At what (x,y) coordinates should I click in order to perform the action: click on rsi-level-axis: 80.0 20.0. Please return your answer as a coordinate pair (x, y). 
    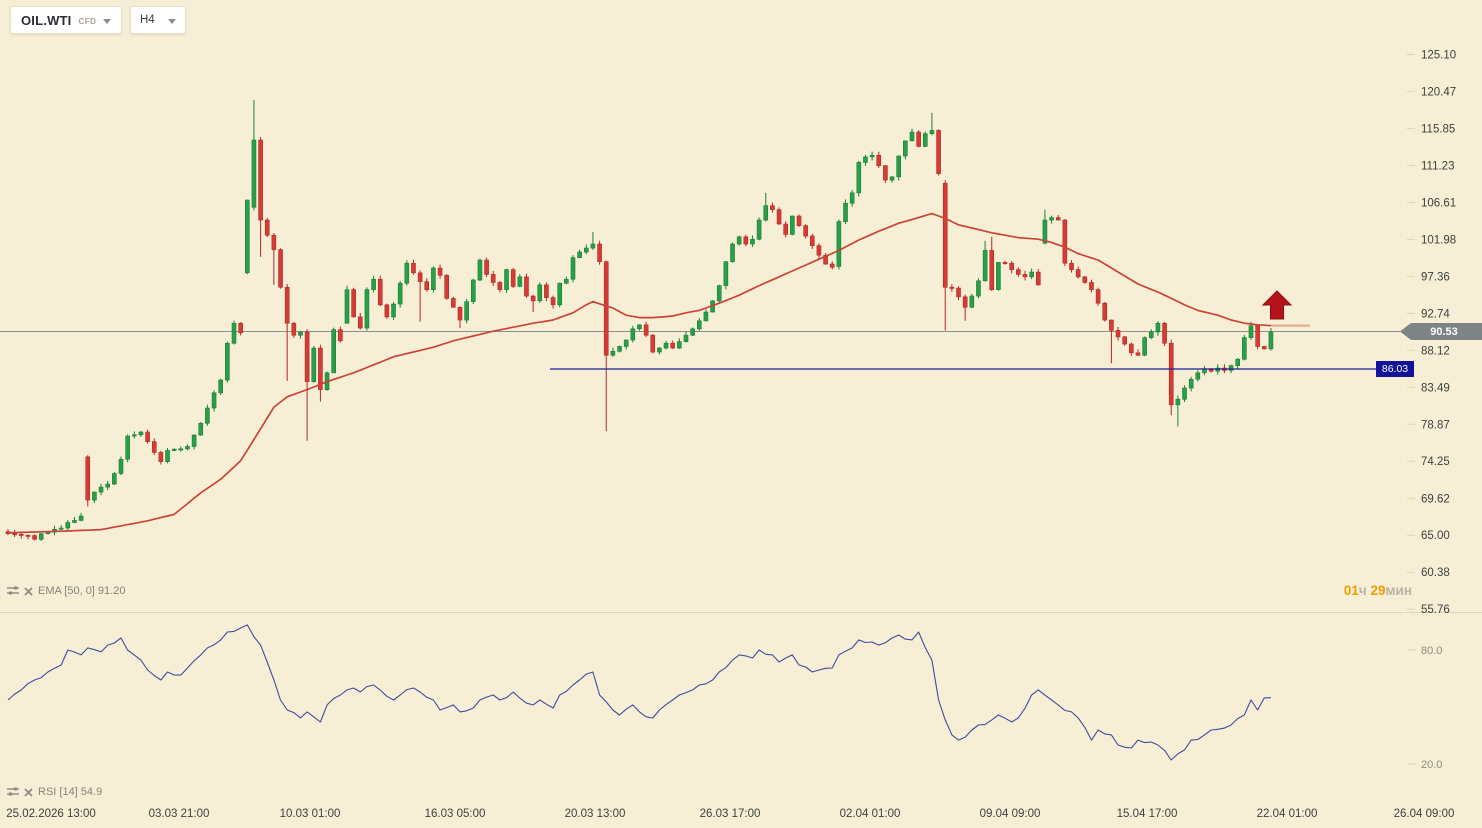
    Looking at the image, I should click on (1425, 708).